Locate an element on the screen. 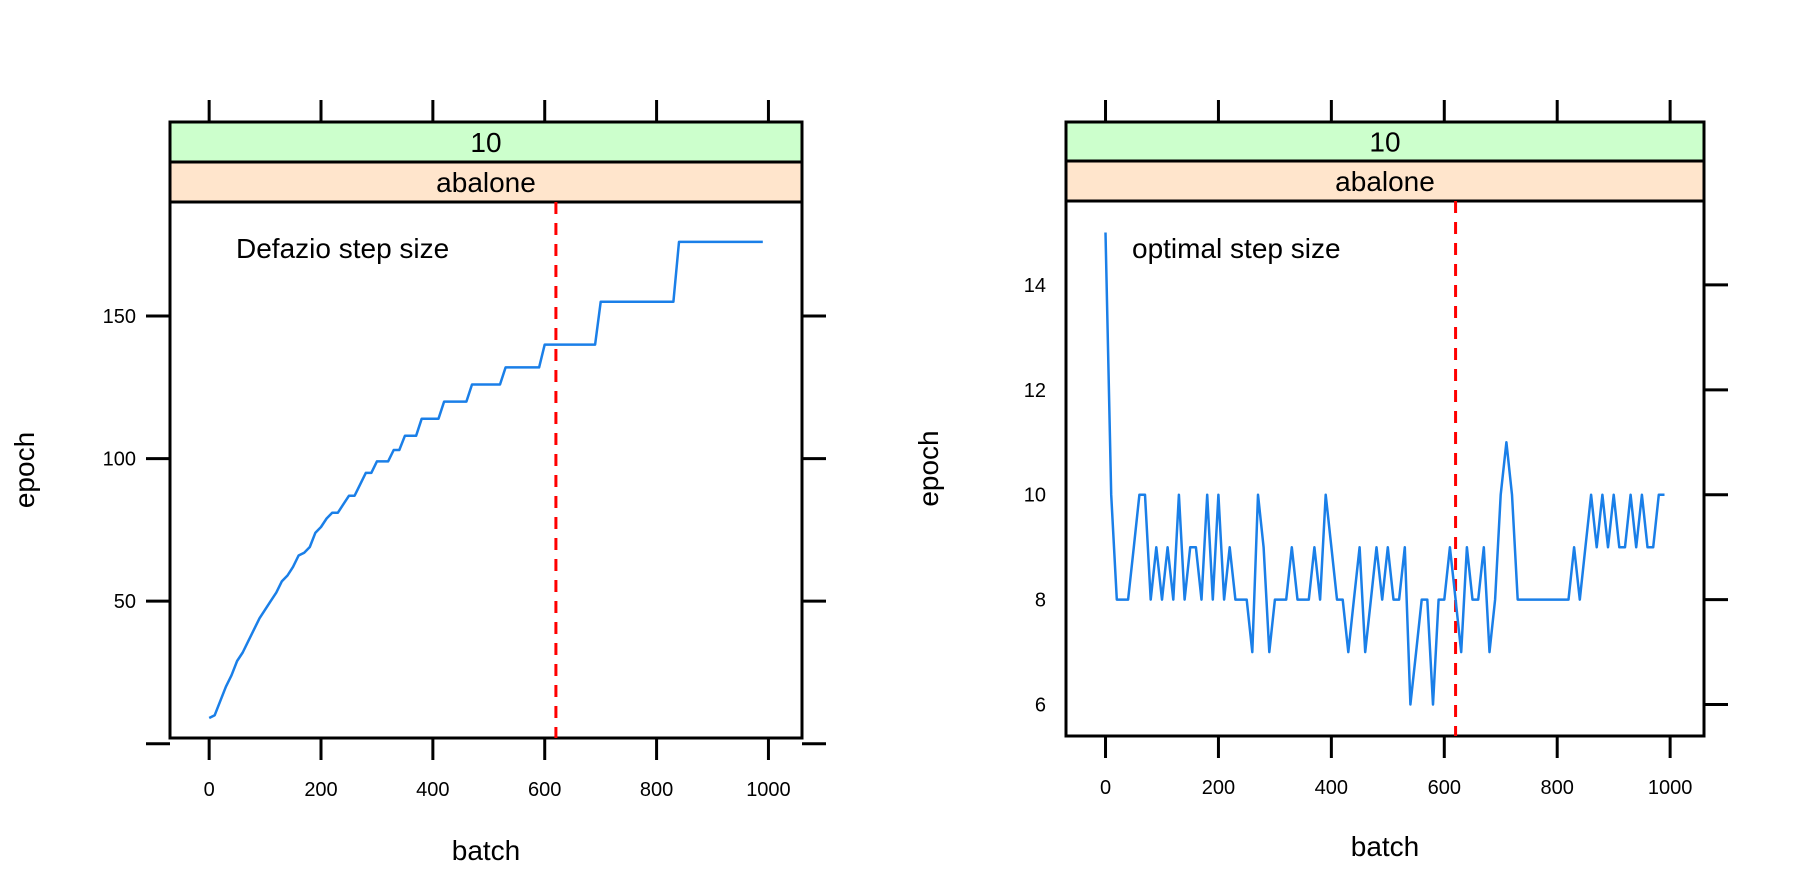 Image resolution: width=1796 pixels, height=880 pixels. y-tick-label: 6 is located at coordinates (1040, 706).